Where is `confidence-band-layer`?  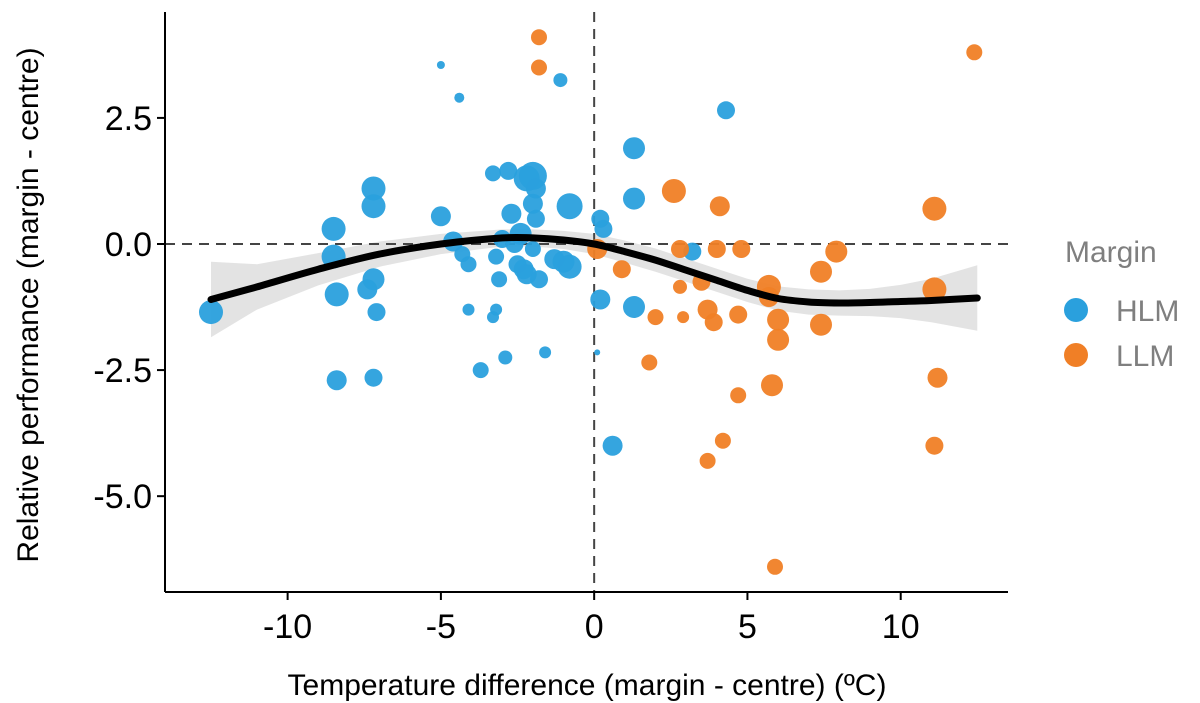 confidence-band-layer is located at coordinates (594, 283).